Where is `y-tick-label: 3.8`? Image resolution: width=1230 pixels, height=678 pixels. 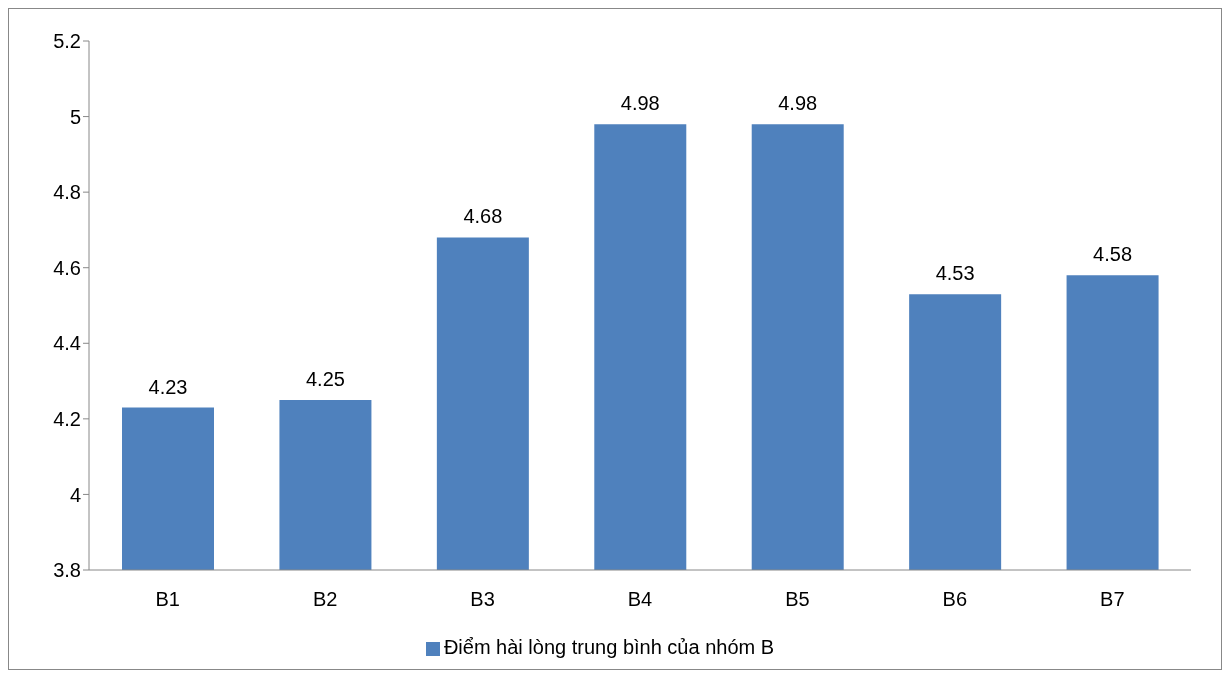 y-tick-label: 3.8 is located at coordinates (67, 570).